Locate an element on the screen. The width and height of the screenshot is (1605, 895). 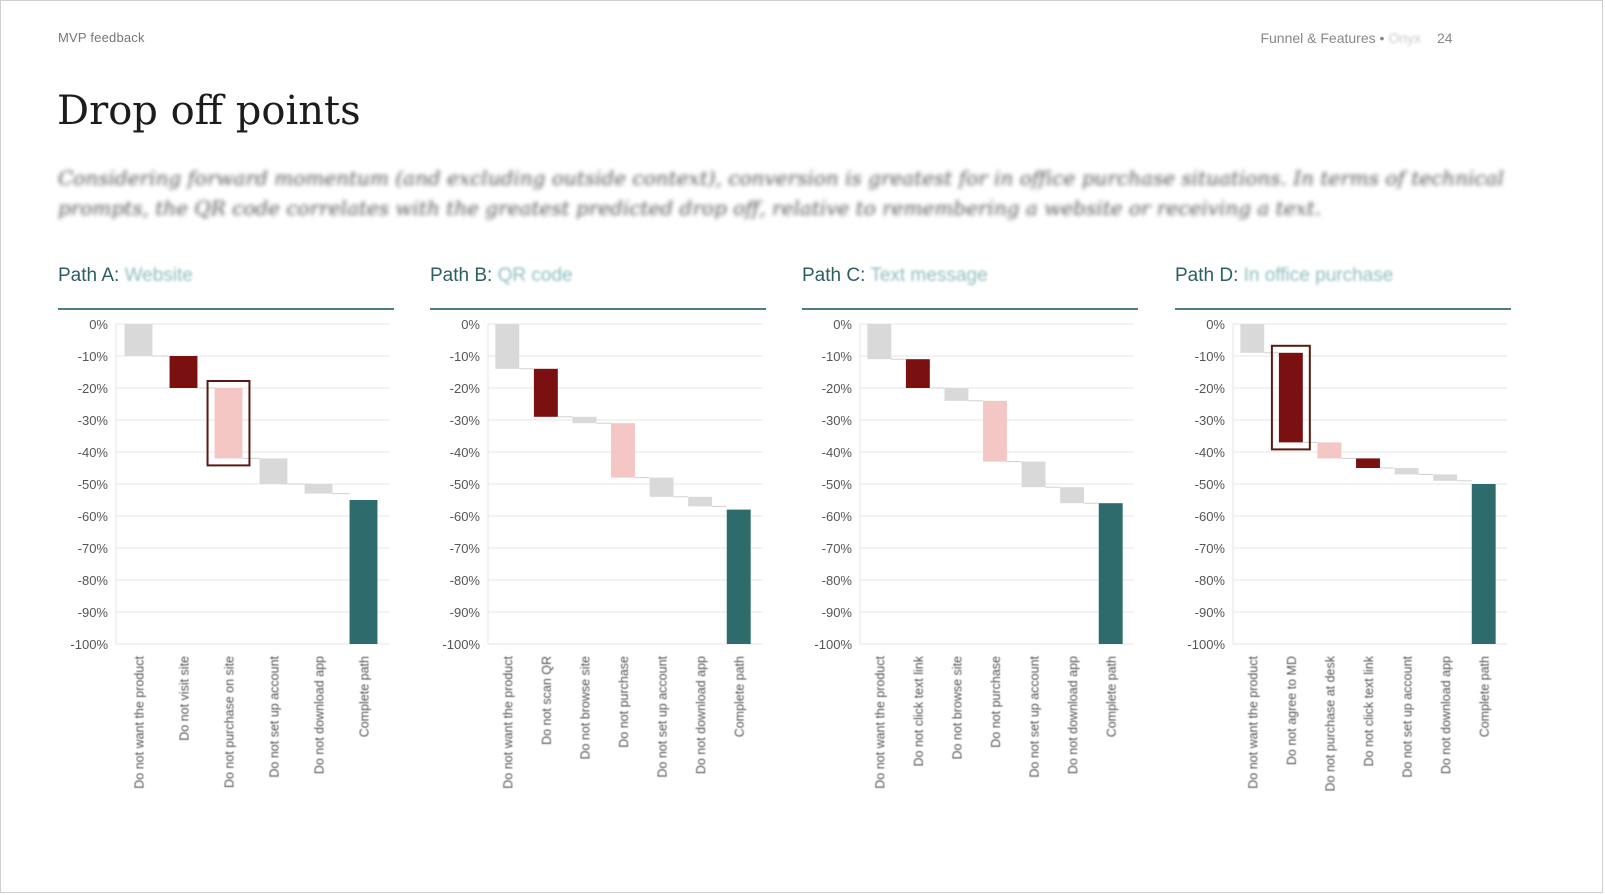
page-number: 24 is located at coordinates (1445, 38).